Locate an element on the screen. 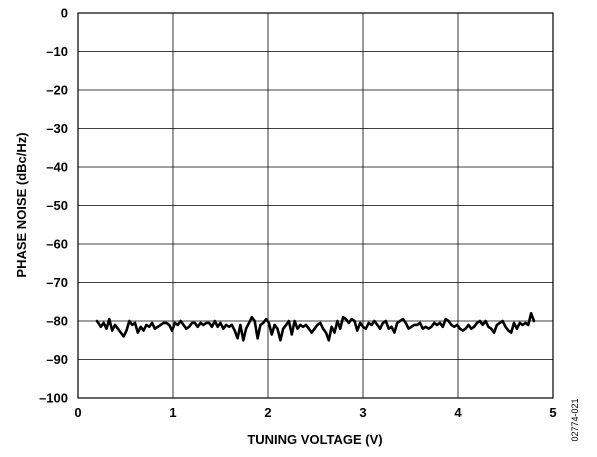 This screenshot has width=597, height=457. y-tick-label: –50 is located at coordinates (57, 205).